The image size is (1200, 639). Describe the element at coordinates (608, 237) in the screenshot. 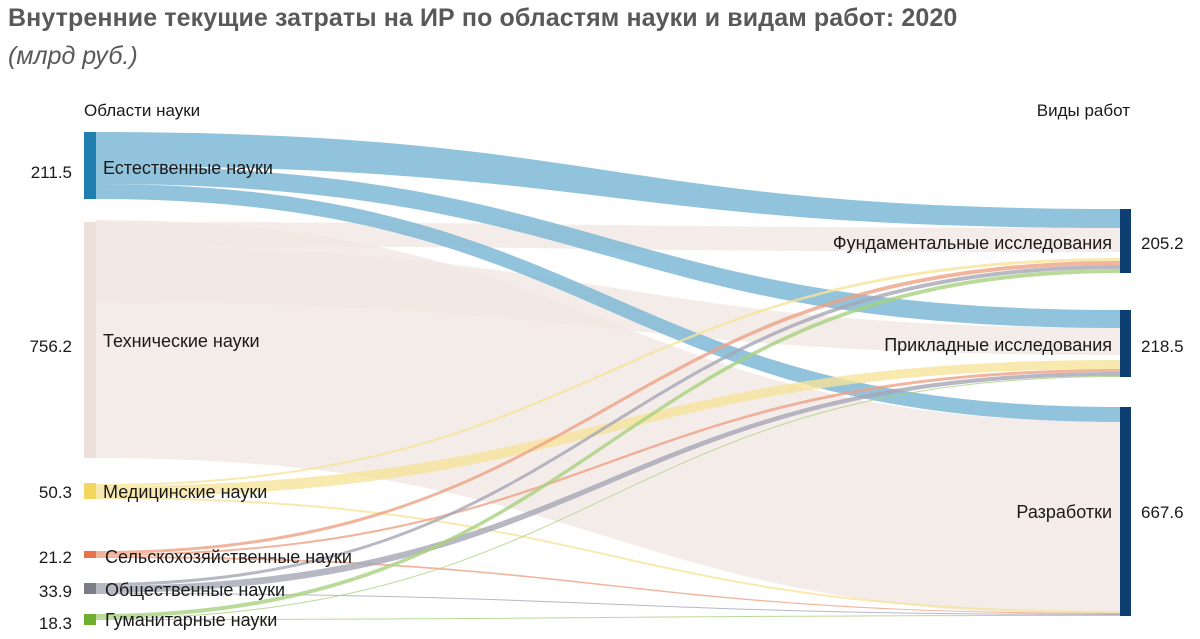

I see `flow-tech-to-fund` at that location.